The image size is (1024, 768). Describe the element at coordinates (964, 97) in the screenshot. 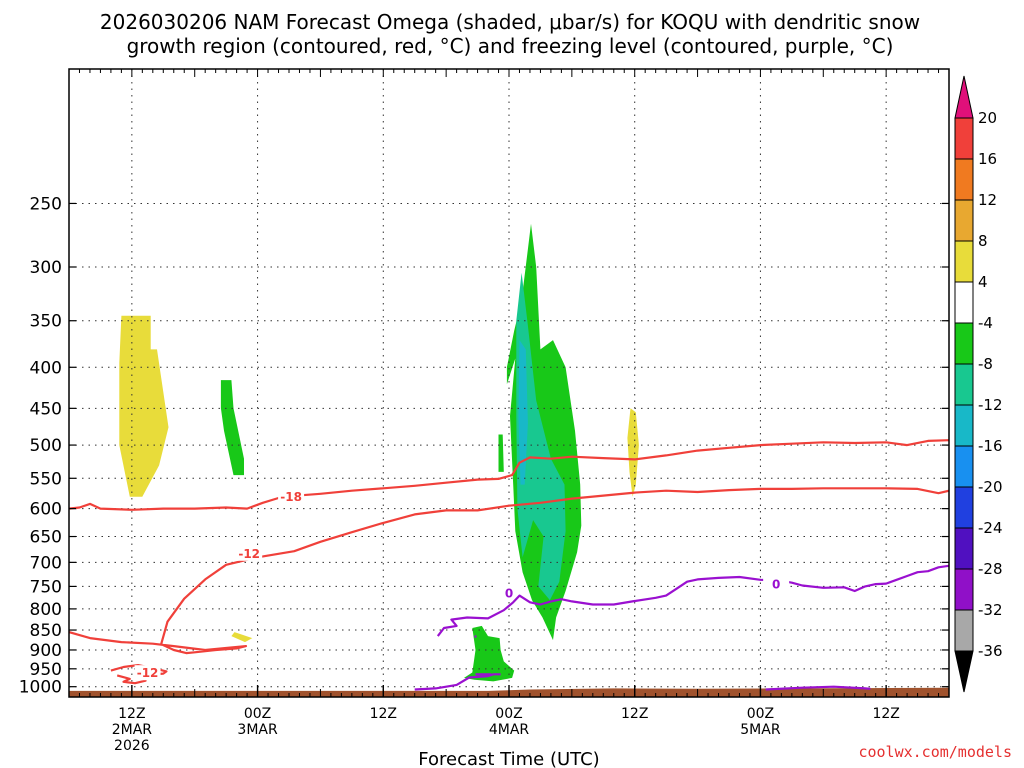

I see `colorbar-top-arrow` at that location.